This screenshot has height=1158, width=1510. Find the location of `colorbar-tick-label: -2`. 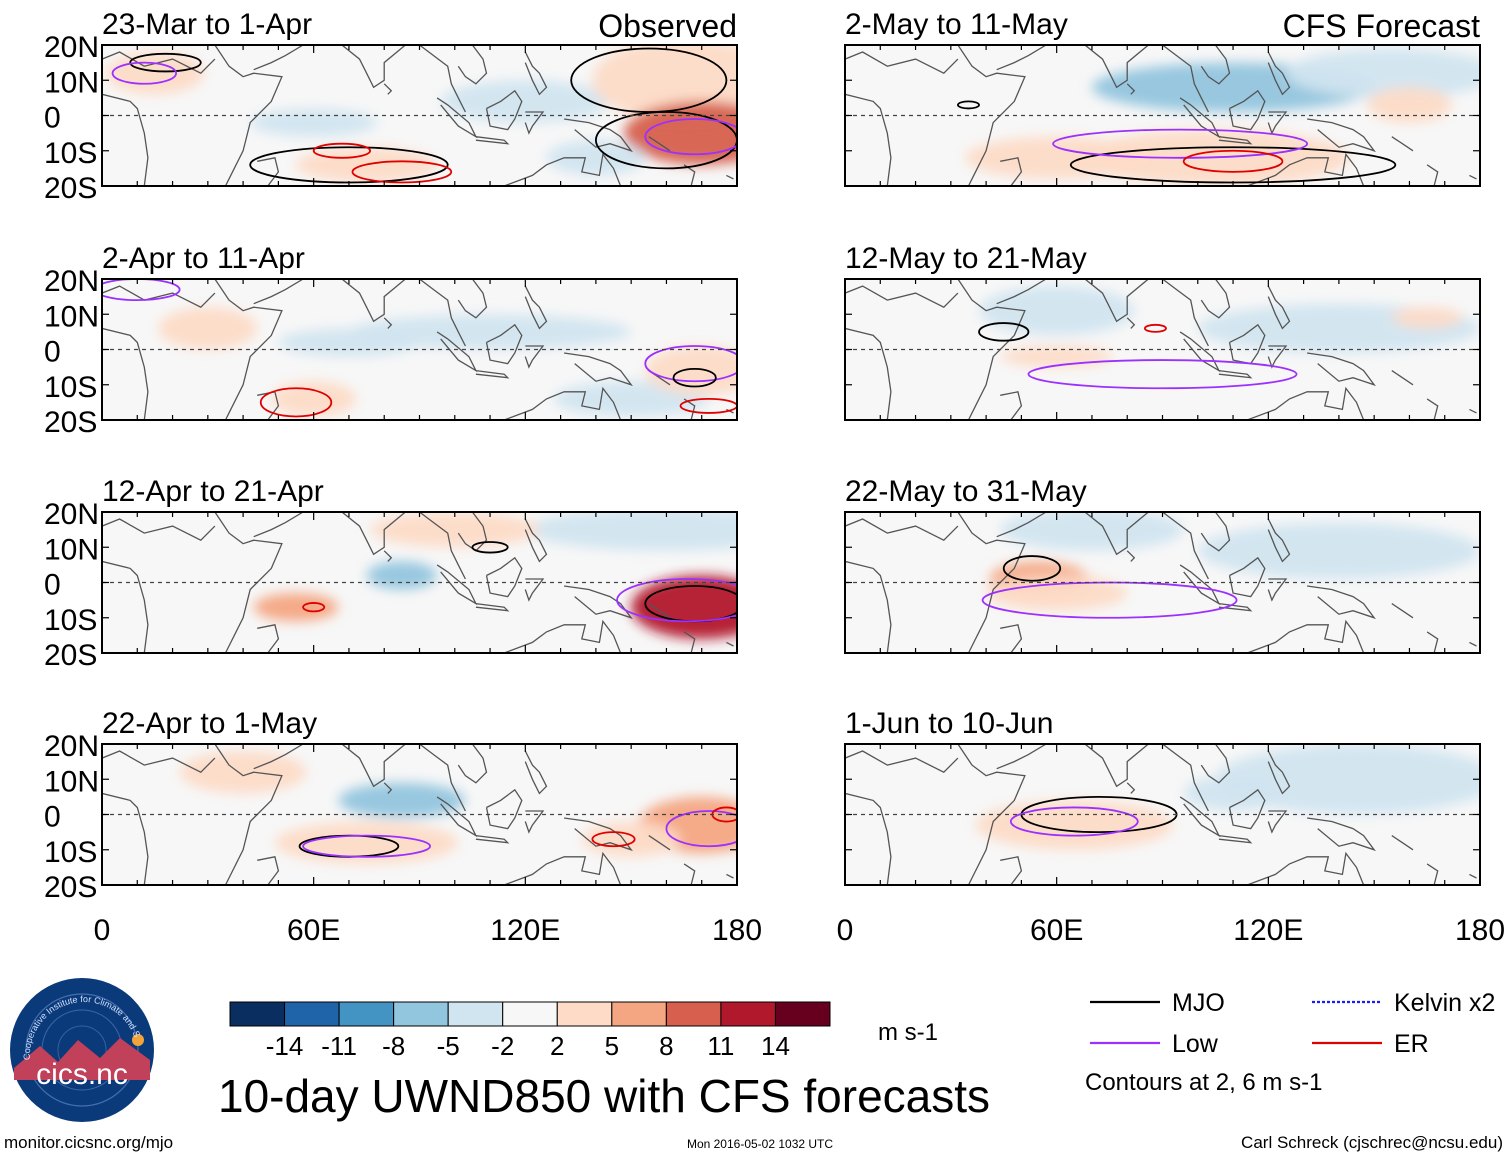

colorbar-tick-label: -2 is located at coordinates (502, 1046).